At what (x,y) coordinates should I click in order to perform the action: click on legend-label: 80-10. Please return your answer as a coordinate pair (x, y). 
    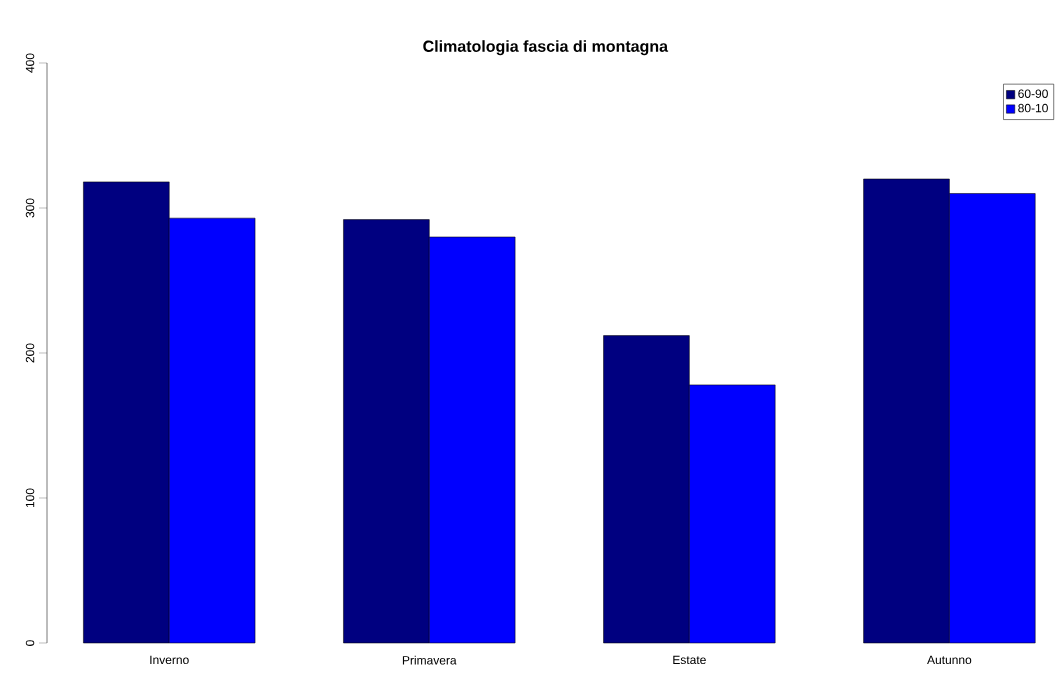
    Looking at the image, I should click on (1033, 108).